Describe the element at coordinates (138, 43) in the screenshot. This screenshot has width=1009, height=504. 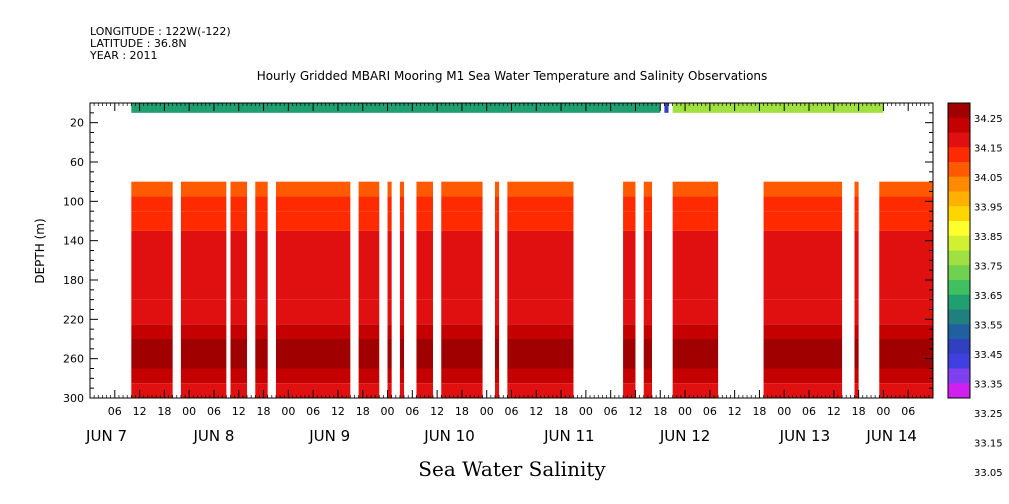
I see `latitude-label: LATITUDE : 36.8N` at that location.